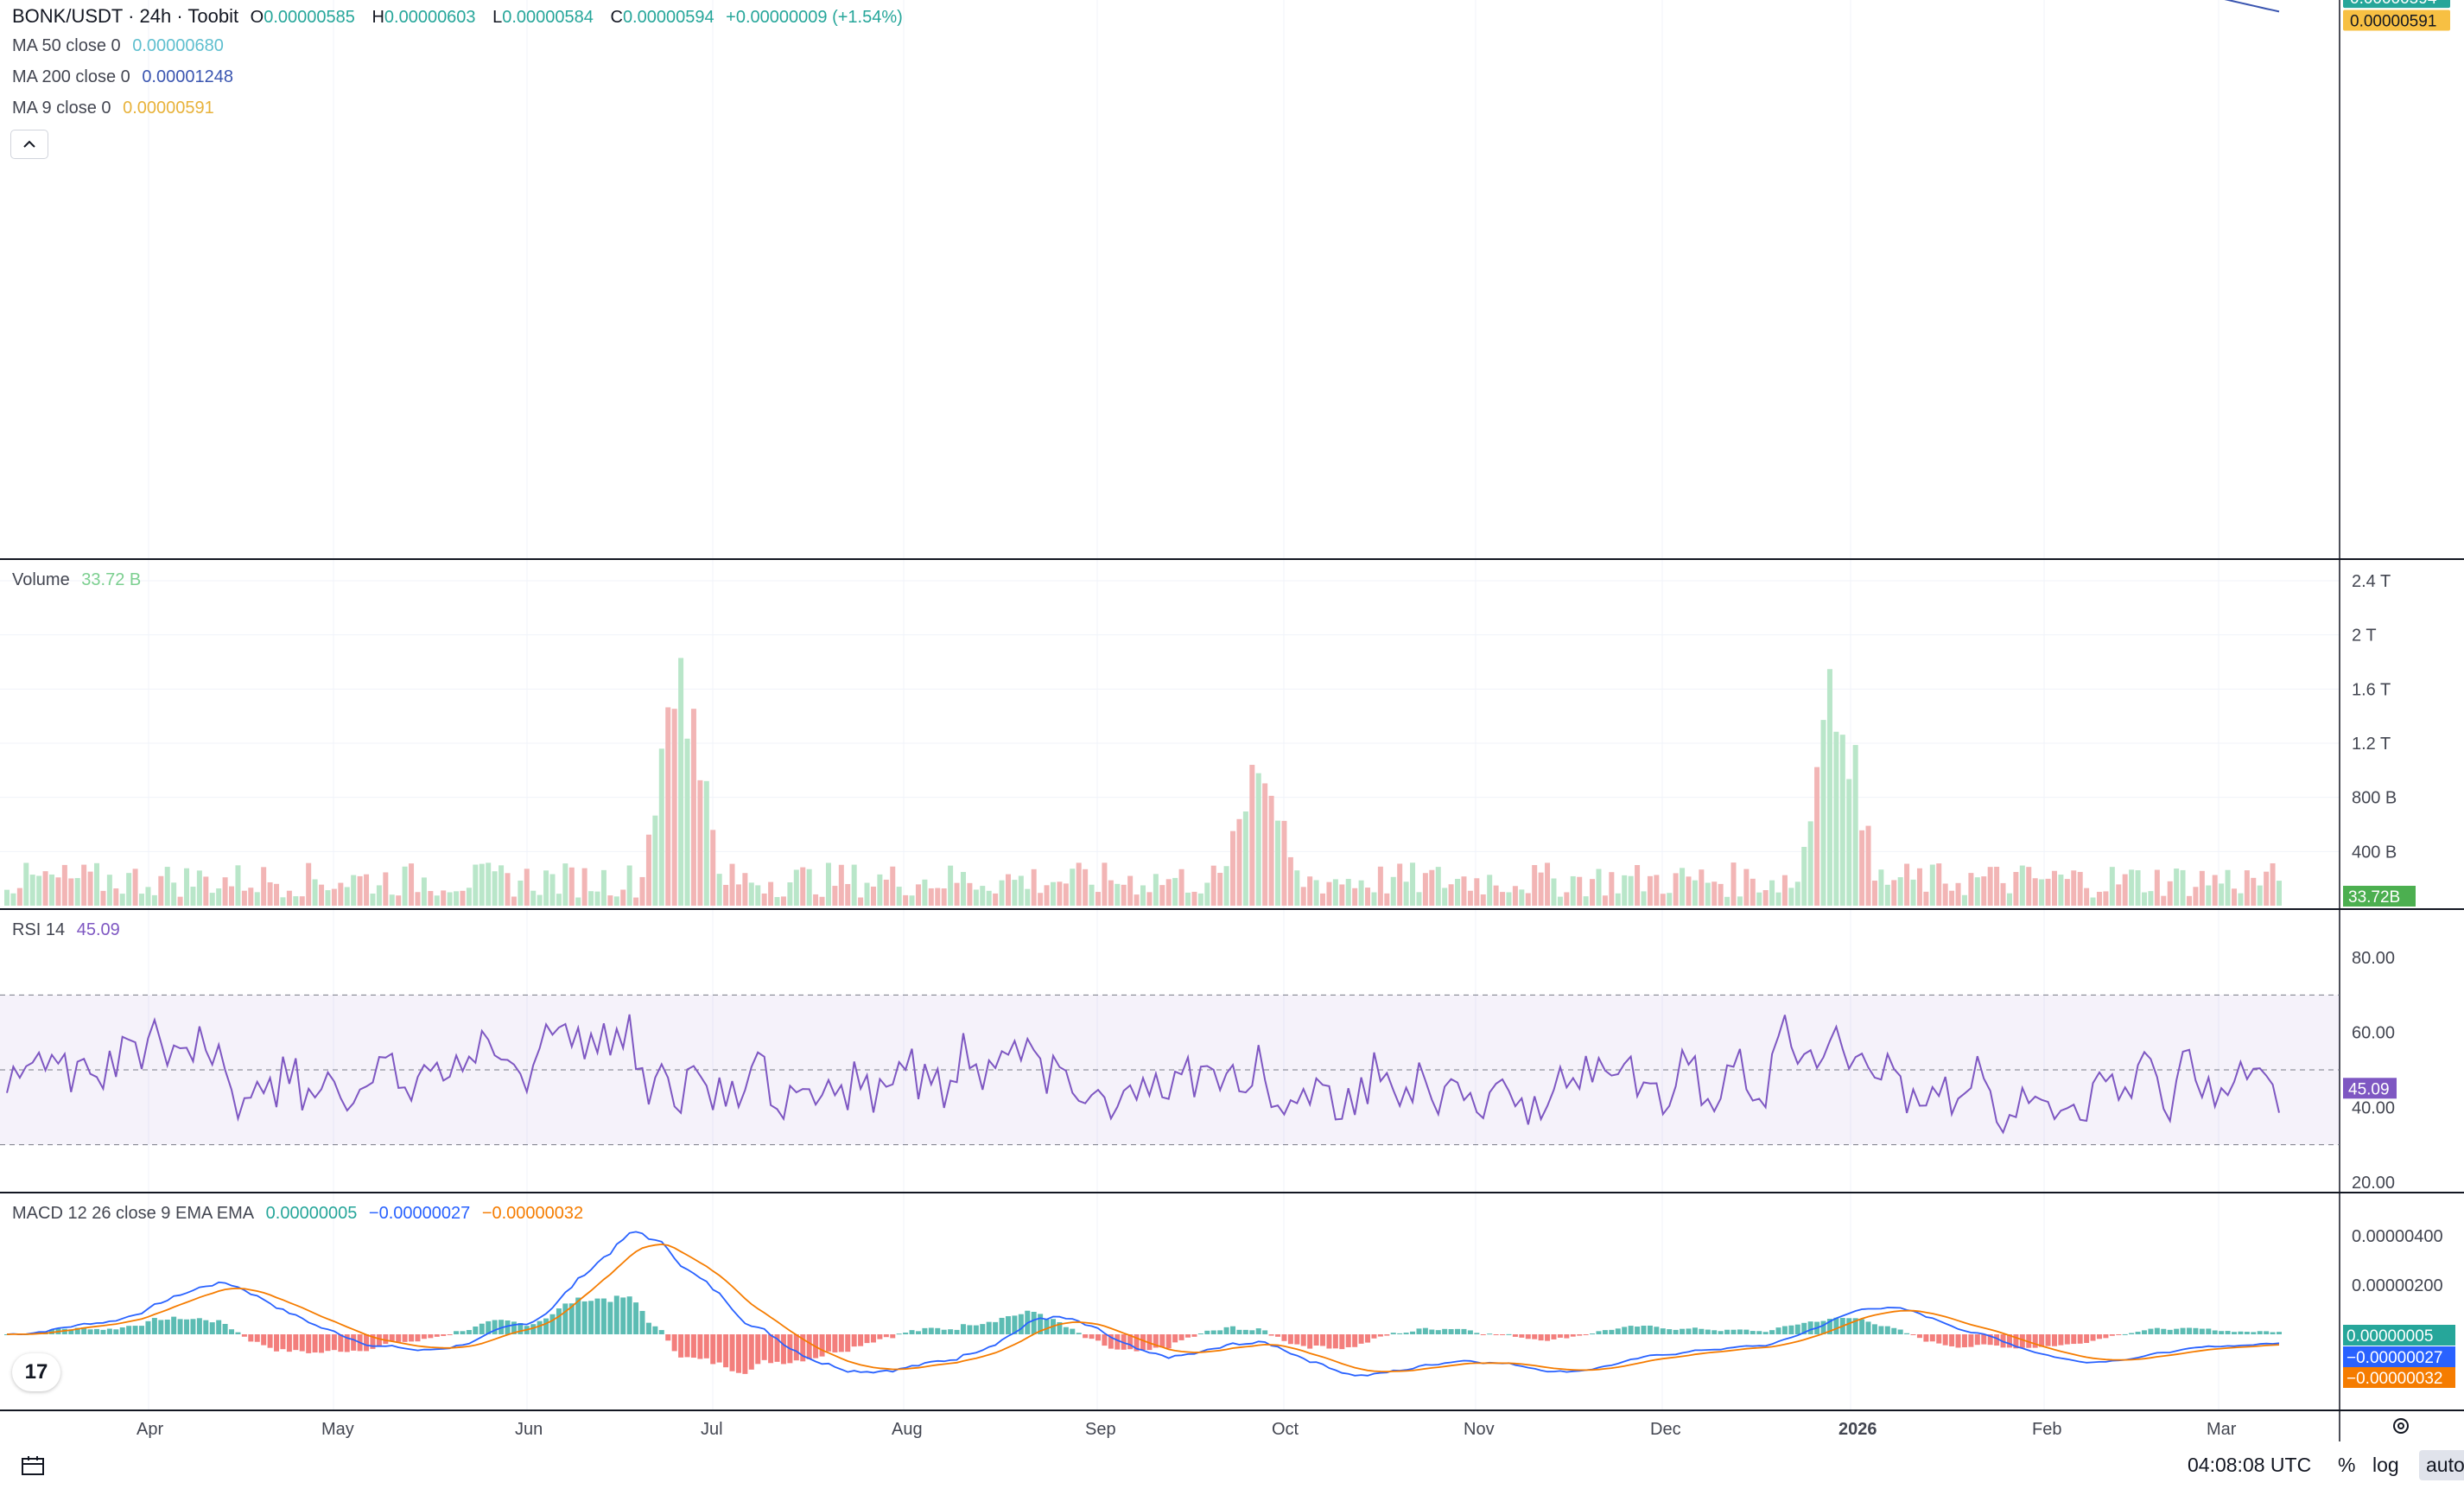 The width and height of the screenshot is (2464, 1489). I want to click on auto-toggle: auto, so click(2441, 1465).